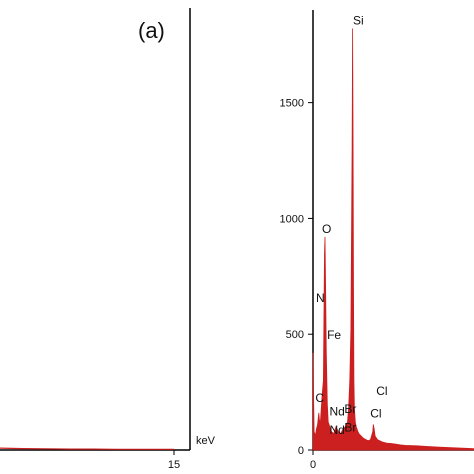 The height and width of the screenshot is (474, 474). Describe the element at coordinates (301, 451) in the screenshot. I see `panel-b-y-tick-label: 0` at that location.